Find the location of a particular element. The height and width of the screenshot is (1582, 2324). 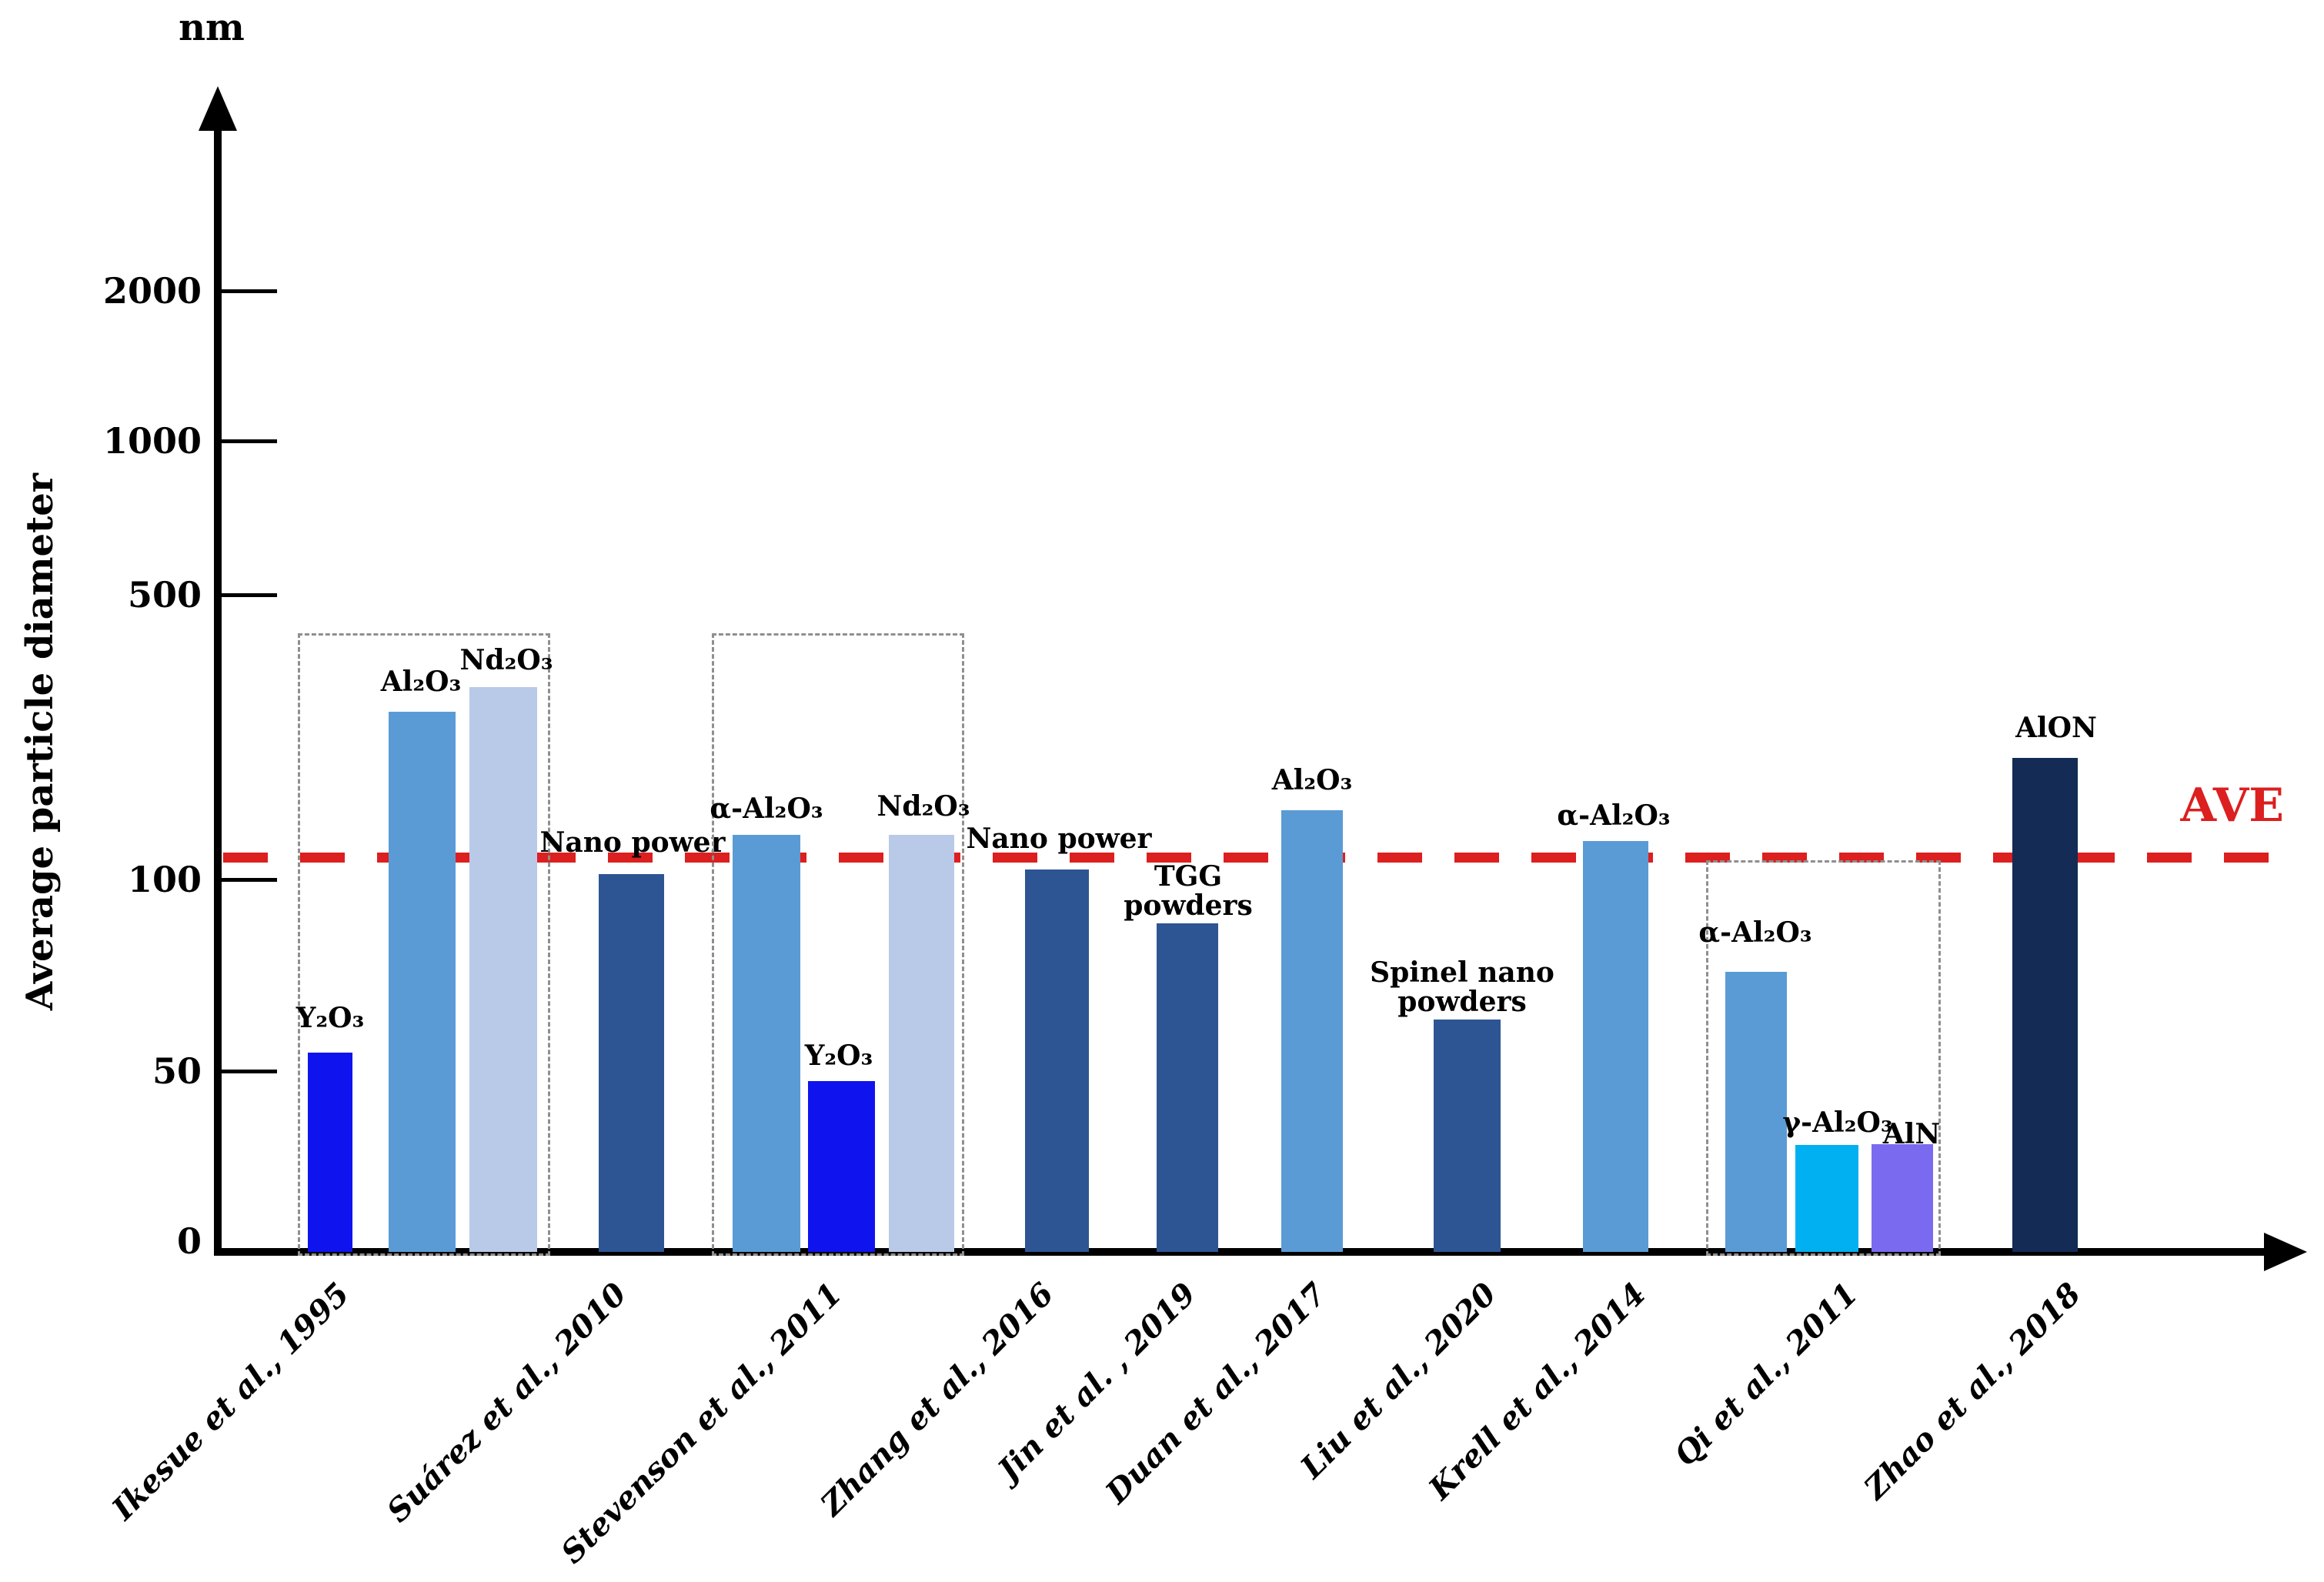

x-axis-arrow-icon is located at coordinates (2285, 1252).